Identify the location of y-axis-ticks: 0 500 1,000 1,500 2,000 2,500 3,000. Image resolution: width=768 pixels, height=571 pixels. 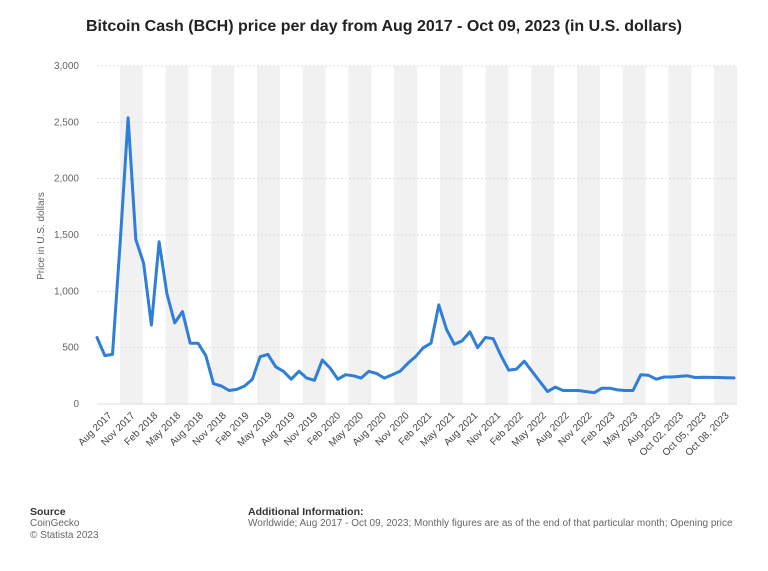
(66, 235).